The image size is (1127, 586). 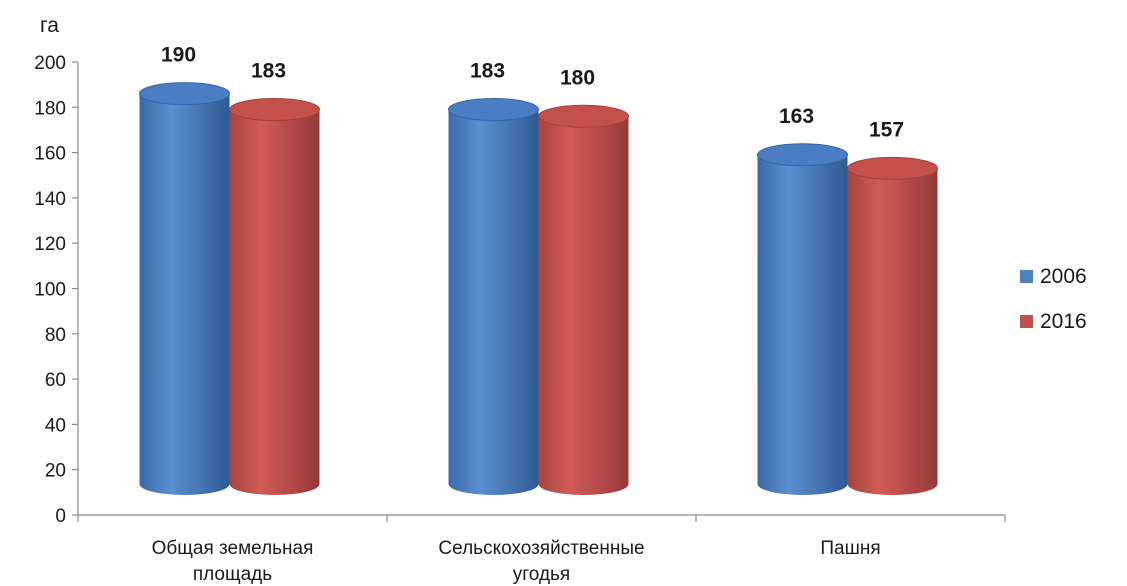 What do you see at coordinates (577, 77) in the screenshot?
I see `data-label: 180` at bounding box center [577, 77].